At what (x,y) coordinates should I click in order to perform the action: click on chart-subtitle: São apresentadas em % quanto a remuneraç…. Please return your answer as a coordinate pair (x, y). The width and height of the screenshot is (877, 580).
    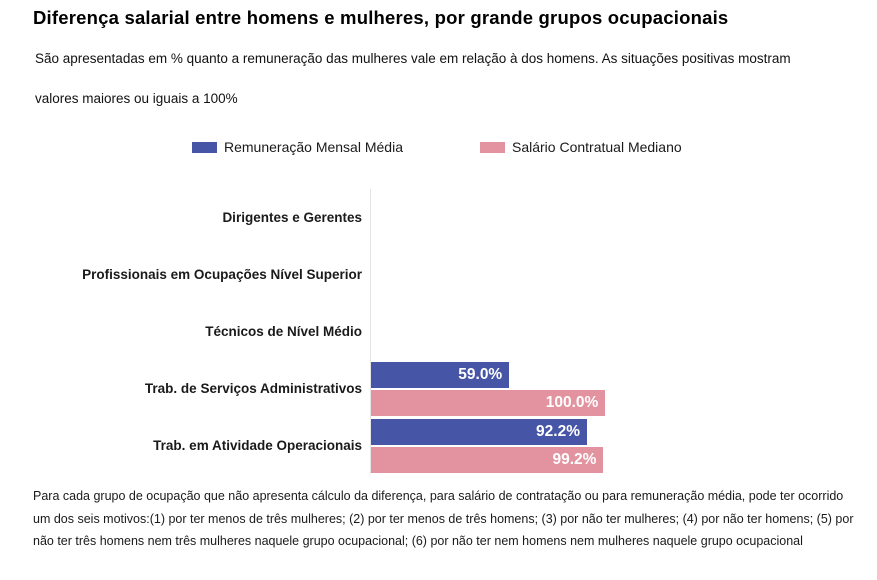
    Looking at the image, I should click on (413, 78).